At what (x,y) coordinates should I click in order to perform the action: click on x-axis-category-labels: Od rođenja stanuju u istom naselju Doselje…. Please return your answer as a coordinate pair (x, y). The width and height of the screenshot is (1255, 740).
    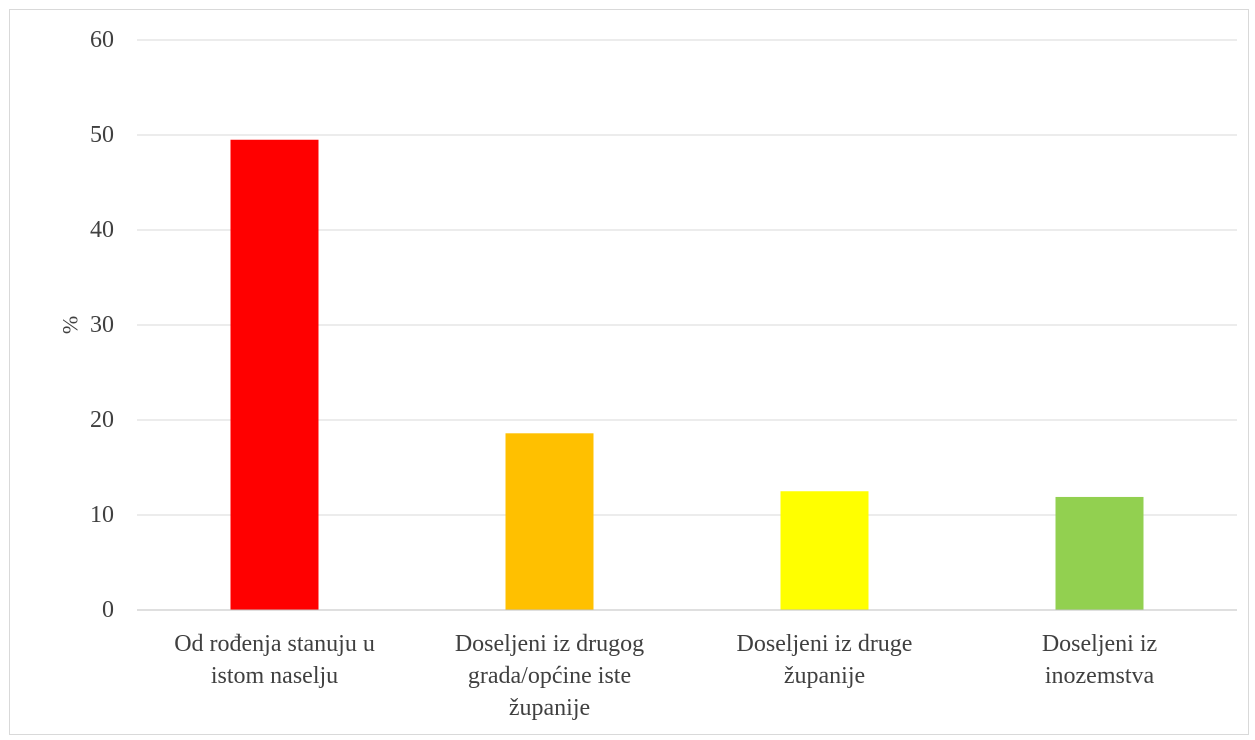
    Looking at the image, I should click on (665, 676).